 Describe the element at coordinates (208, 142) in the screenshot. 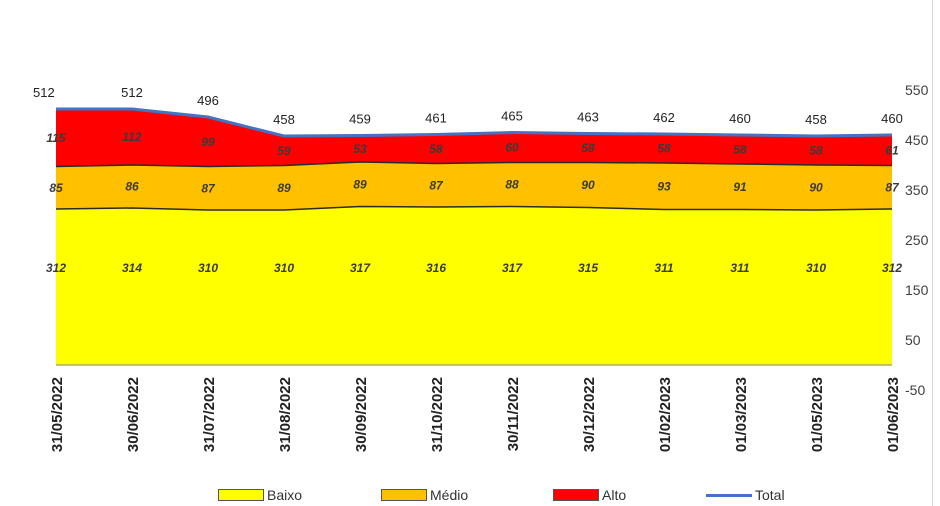

I see `alto-data-label: 99` at that location.